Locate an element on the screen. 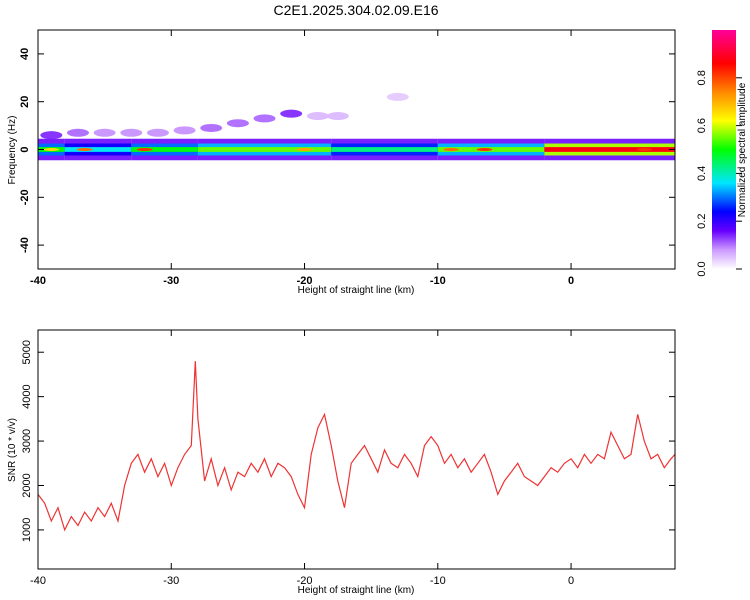 The width and height of the screenshot is (750, 600). spectrogram-ylabel: Frequency (Hz) is located at coordinates (12, 150).